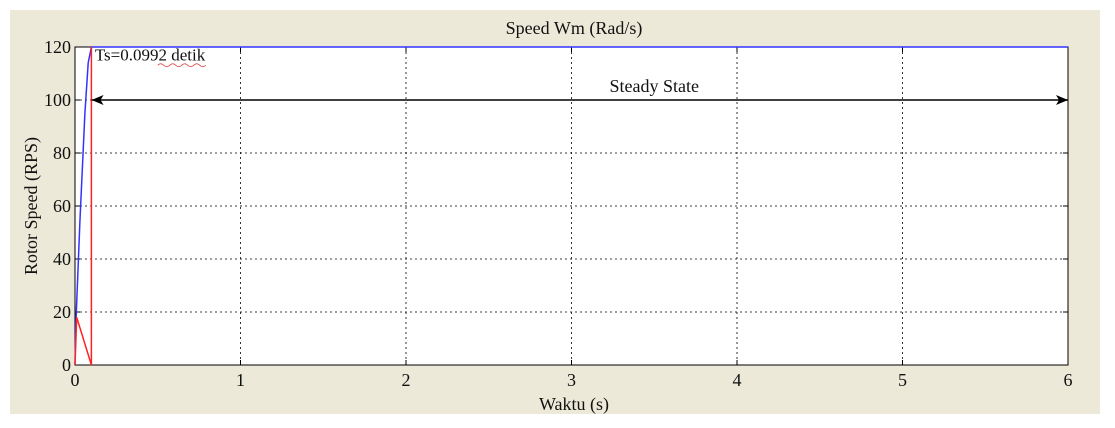 Image resolution: width=1115 pixels, height=428 pixels. Describe the element at coordinates (574, 404) in the screenshot. I see `x-axis-label: Waktu (s)` at that location.